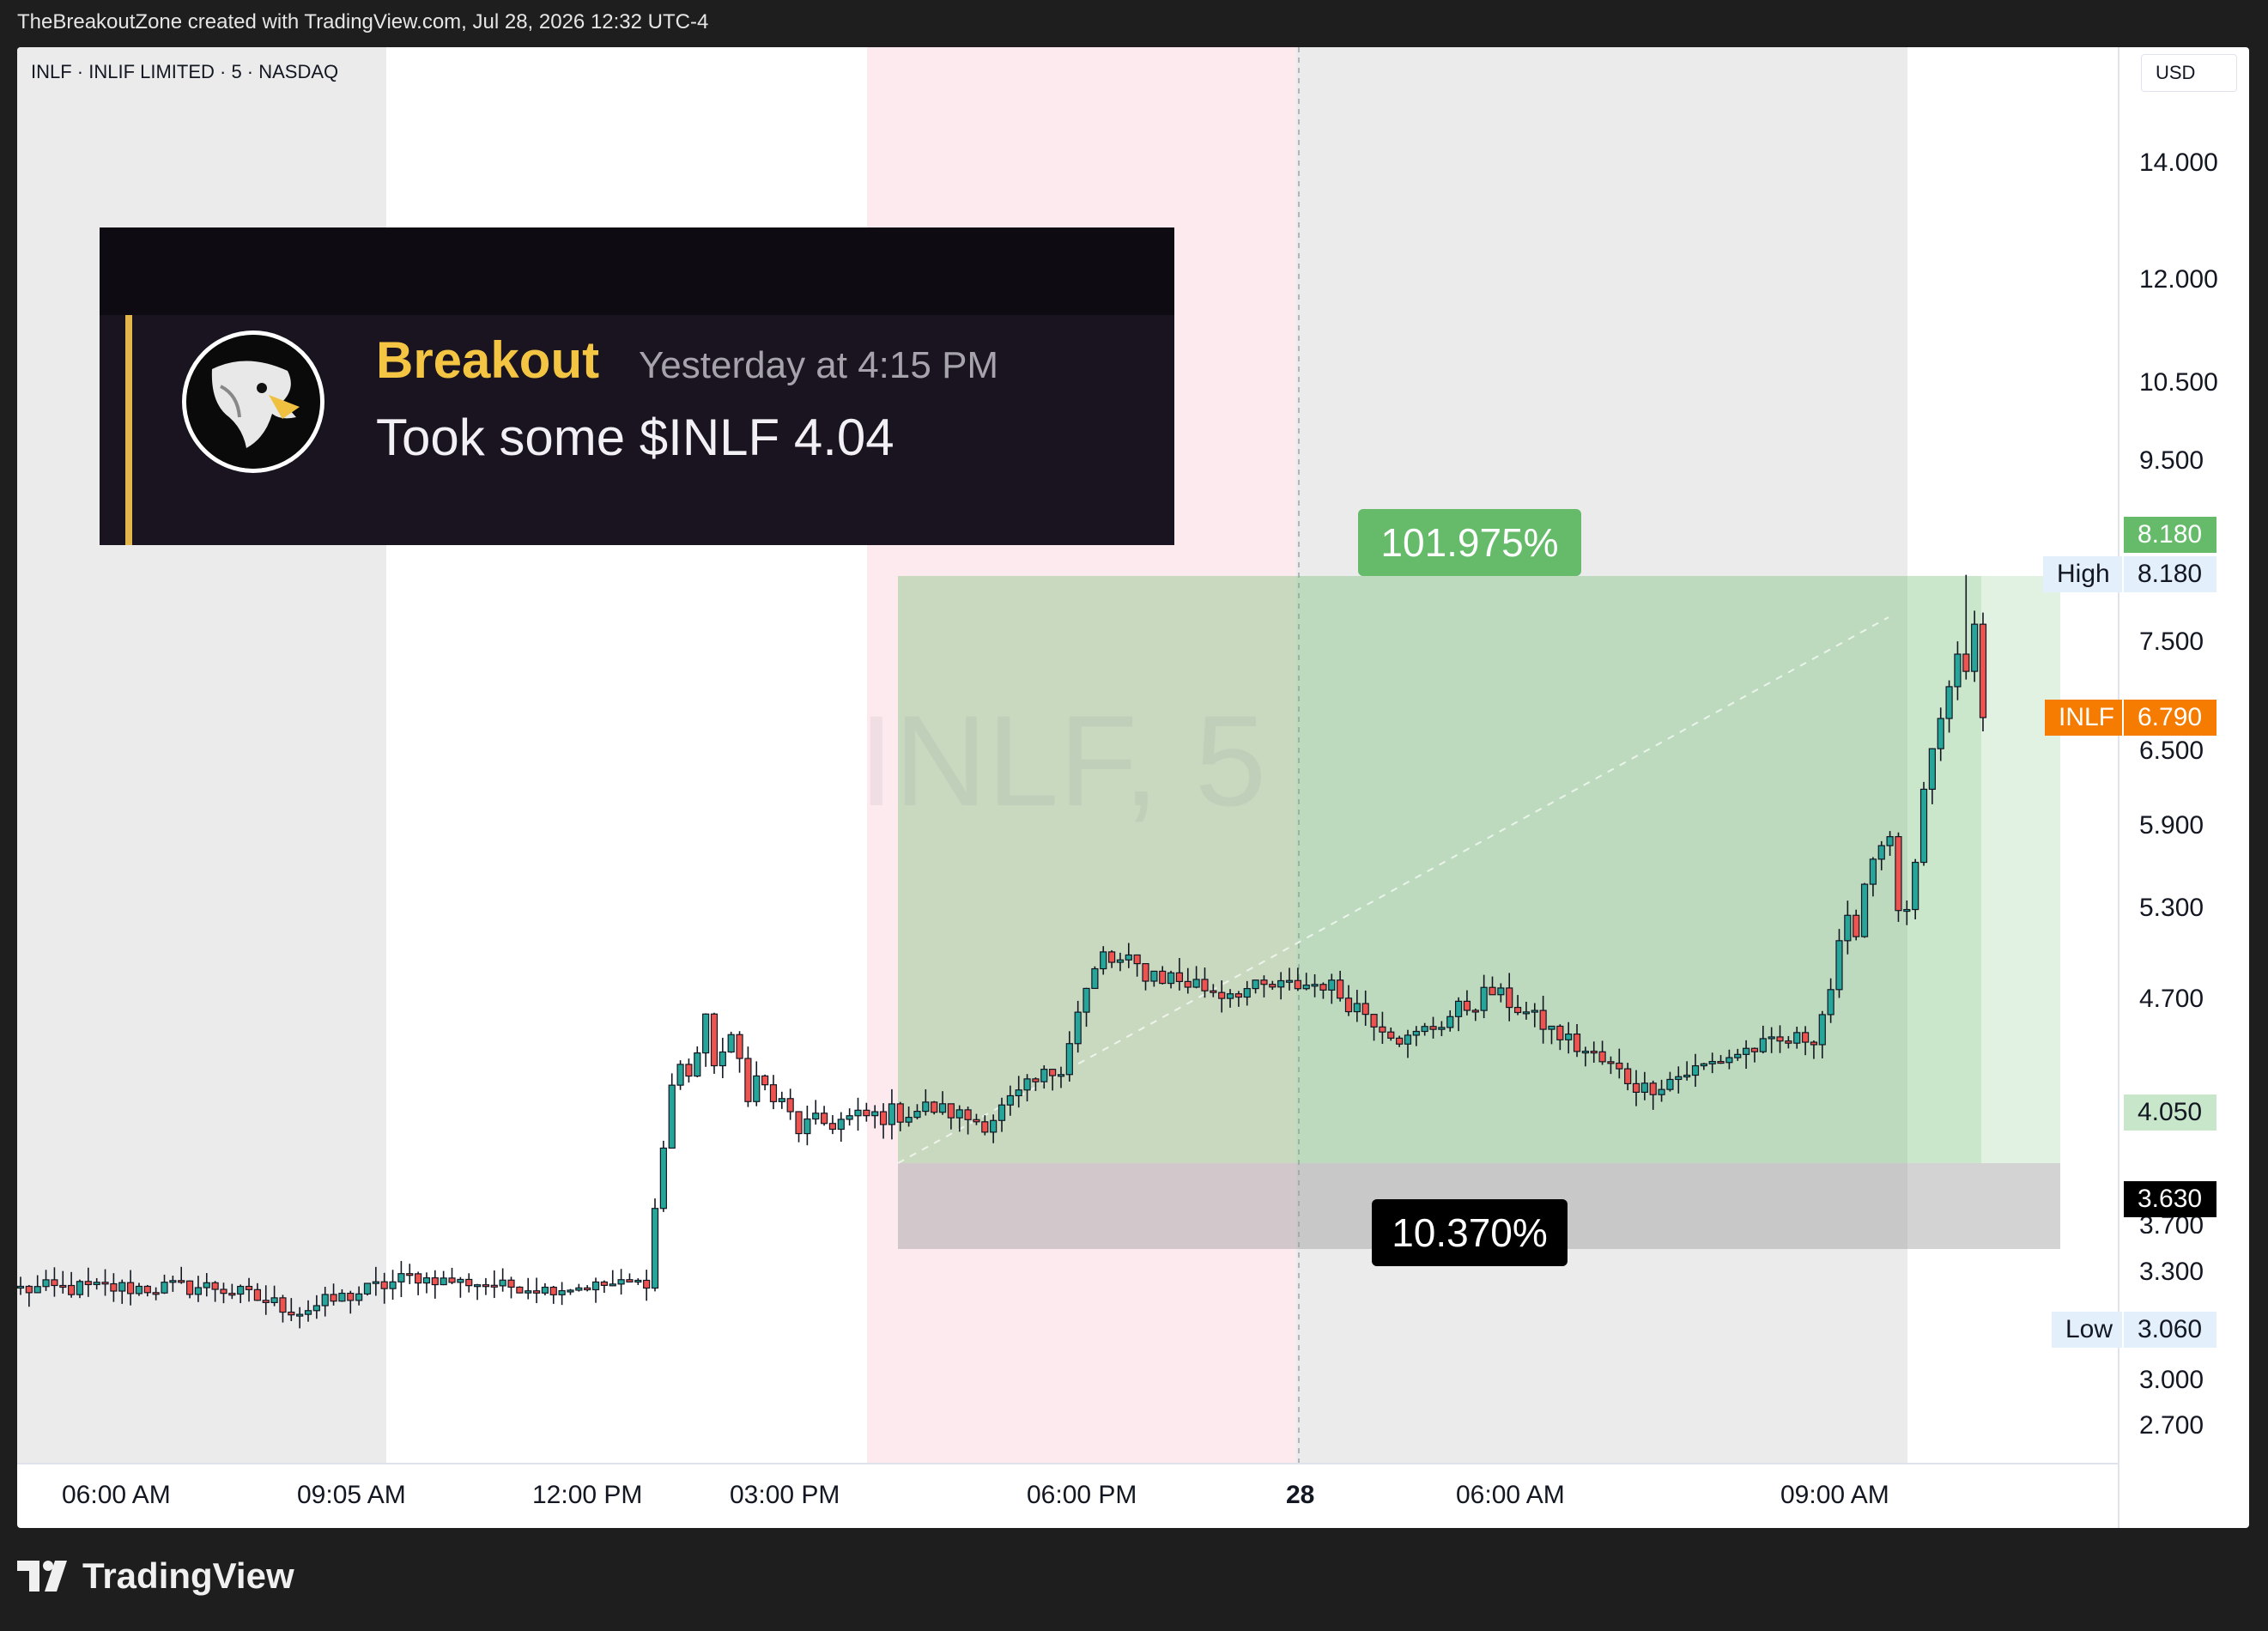 This screenshot has height=1631, width=2268. Describe the element at coordinates (1510, 1495) in the screenshot. I see `time-tick: 06:00 AM` at that location.